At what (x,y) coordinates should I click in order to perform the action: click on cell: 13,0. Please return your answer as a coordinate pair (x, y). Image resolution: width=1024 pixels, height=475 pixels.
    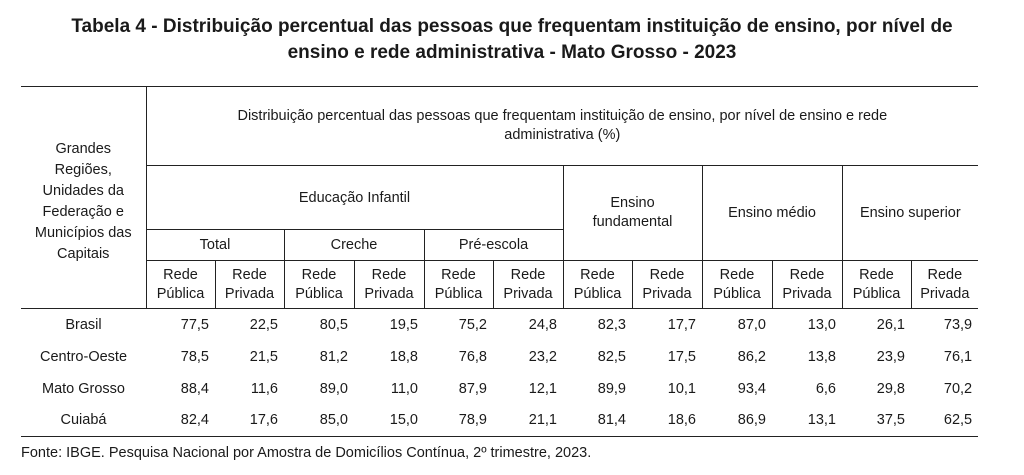
    Looking at the image, I should click on (821, 324).